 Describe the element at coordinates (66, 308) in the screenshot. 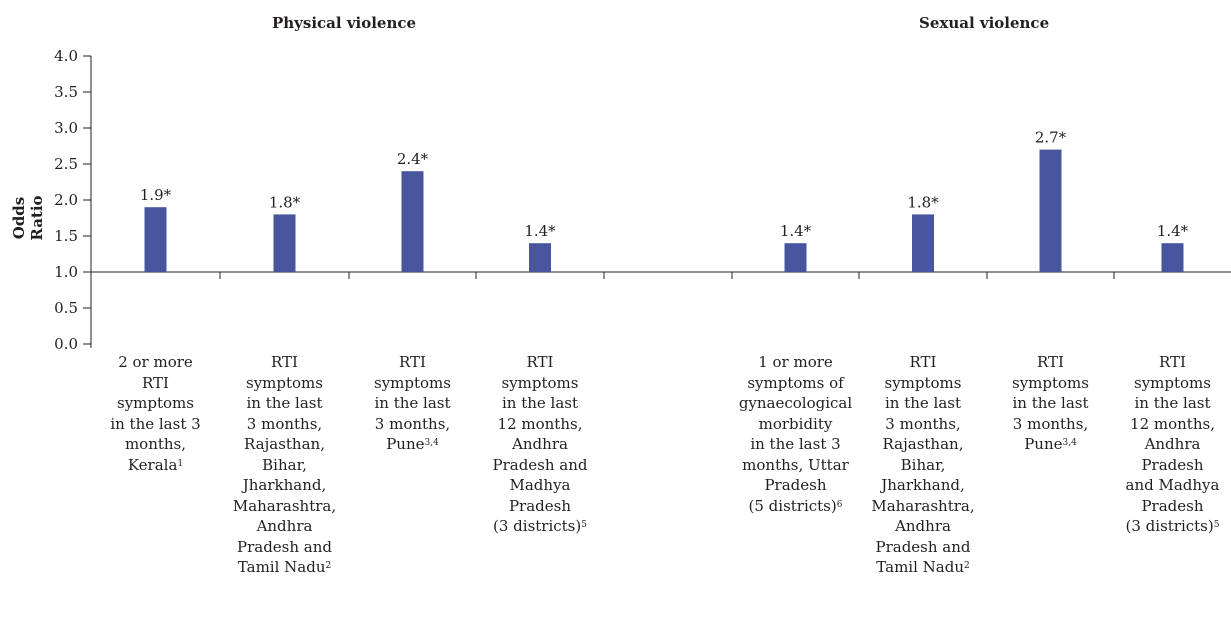

I see `y-tick-label: 0.5` at that location.